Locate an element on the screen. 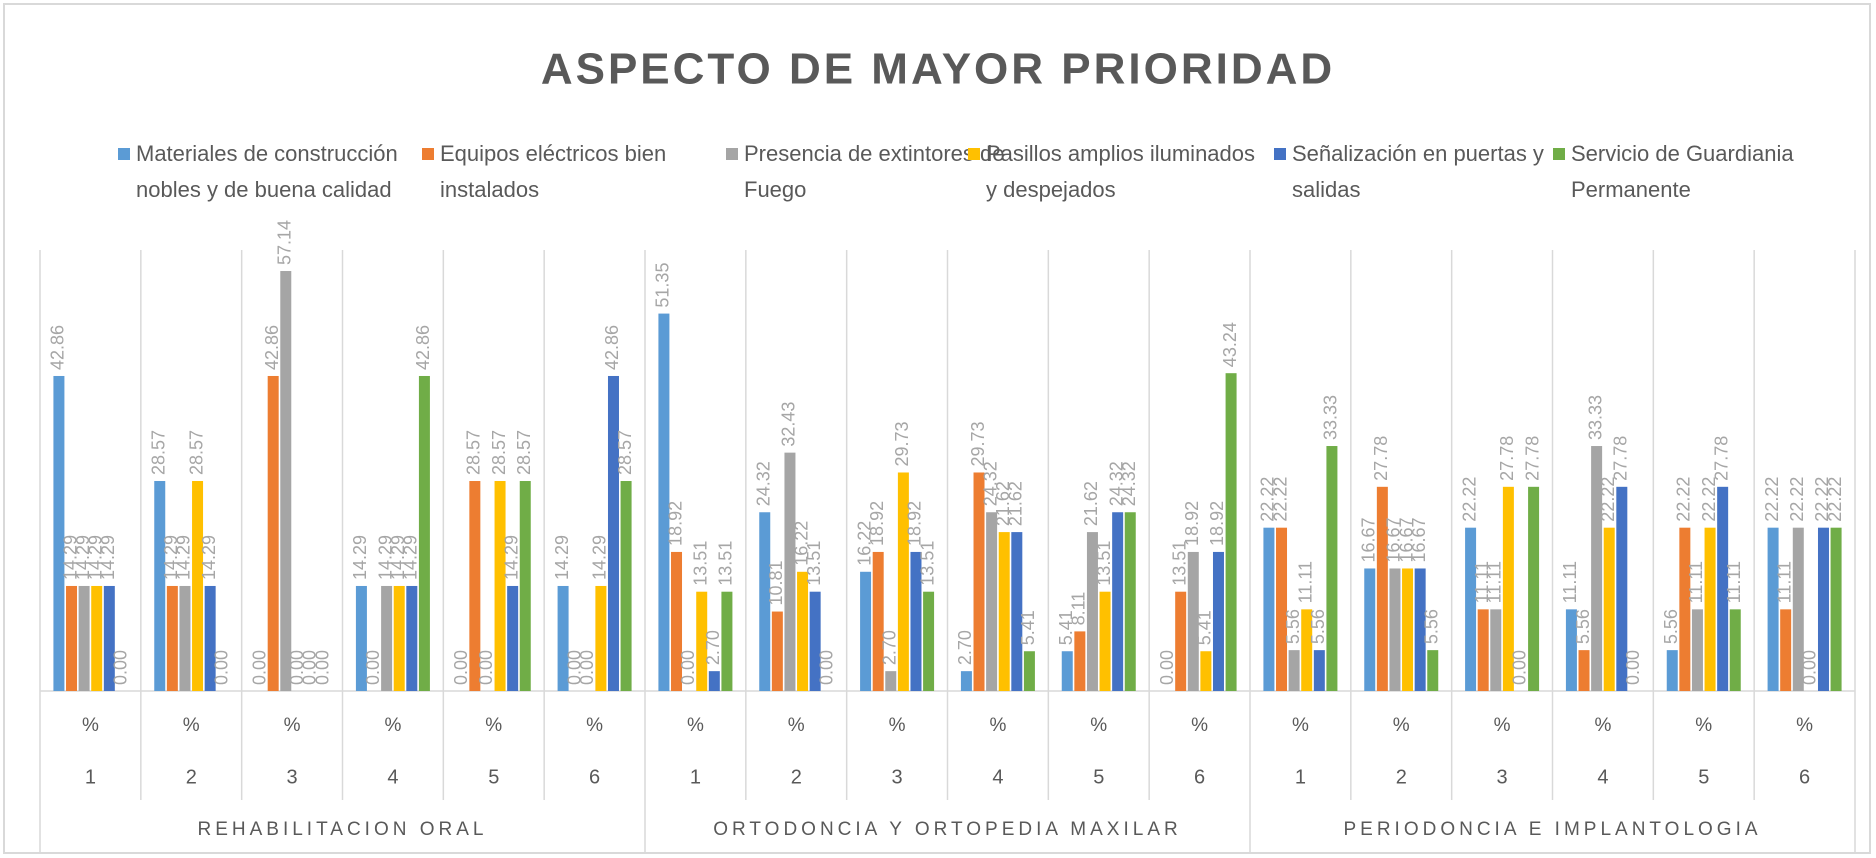 The image size is (1876, 858). value-label: 13.51 is located at coordinates (1104, 563).